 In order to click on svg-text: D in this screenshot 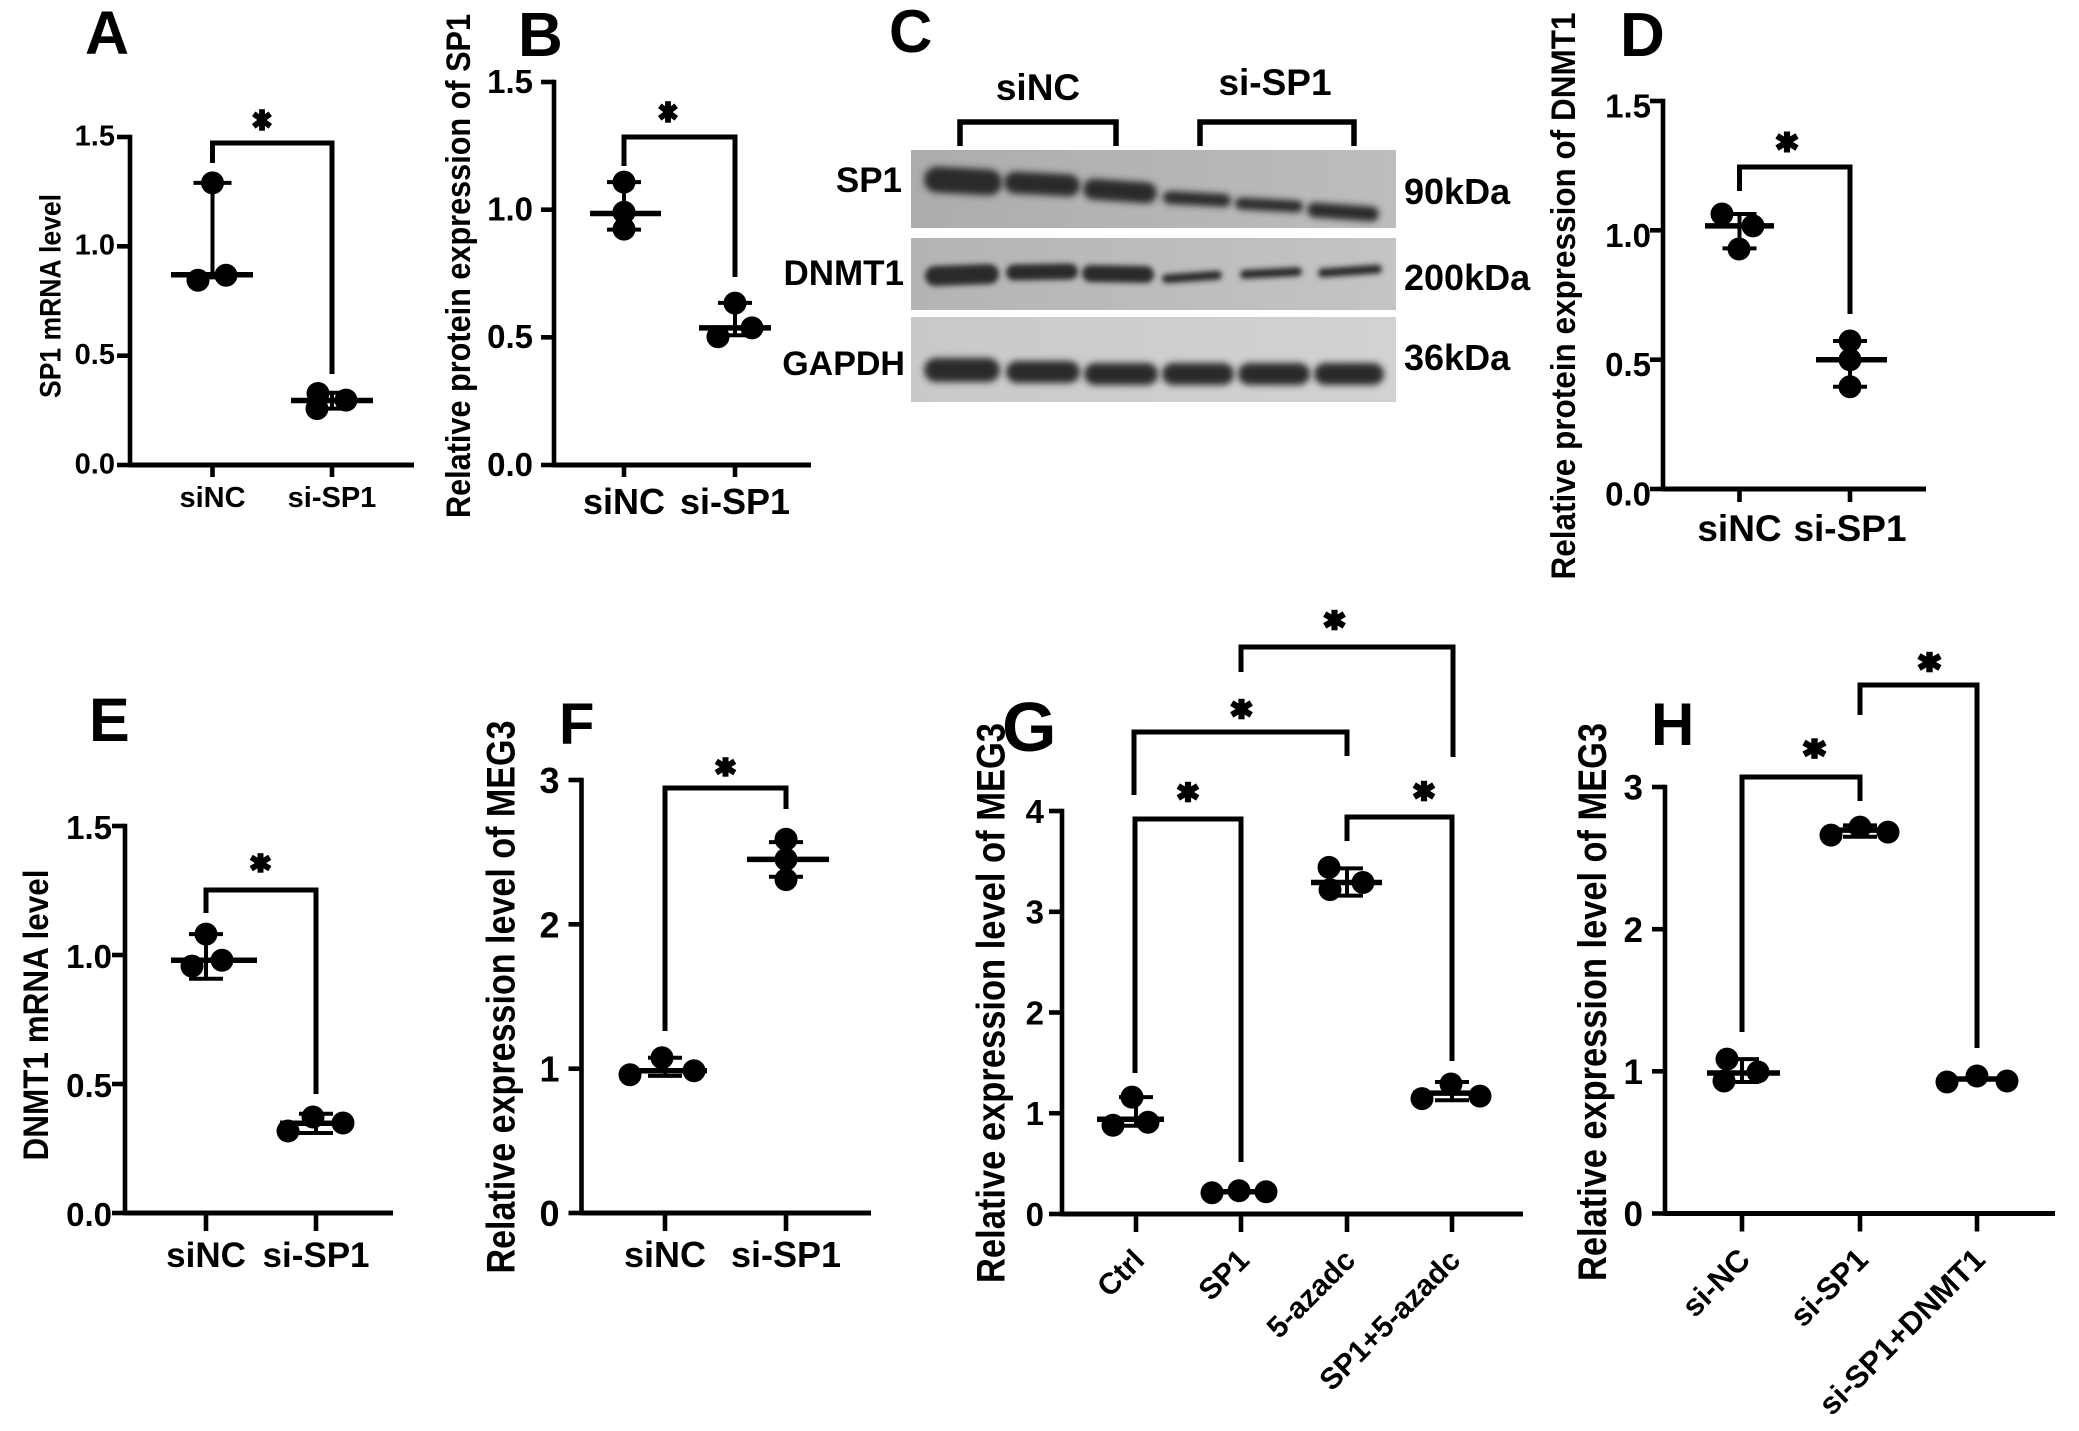, I will do `click(1642, 35)`.